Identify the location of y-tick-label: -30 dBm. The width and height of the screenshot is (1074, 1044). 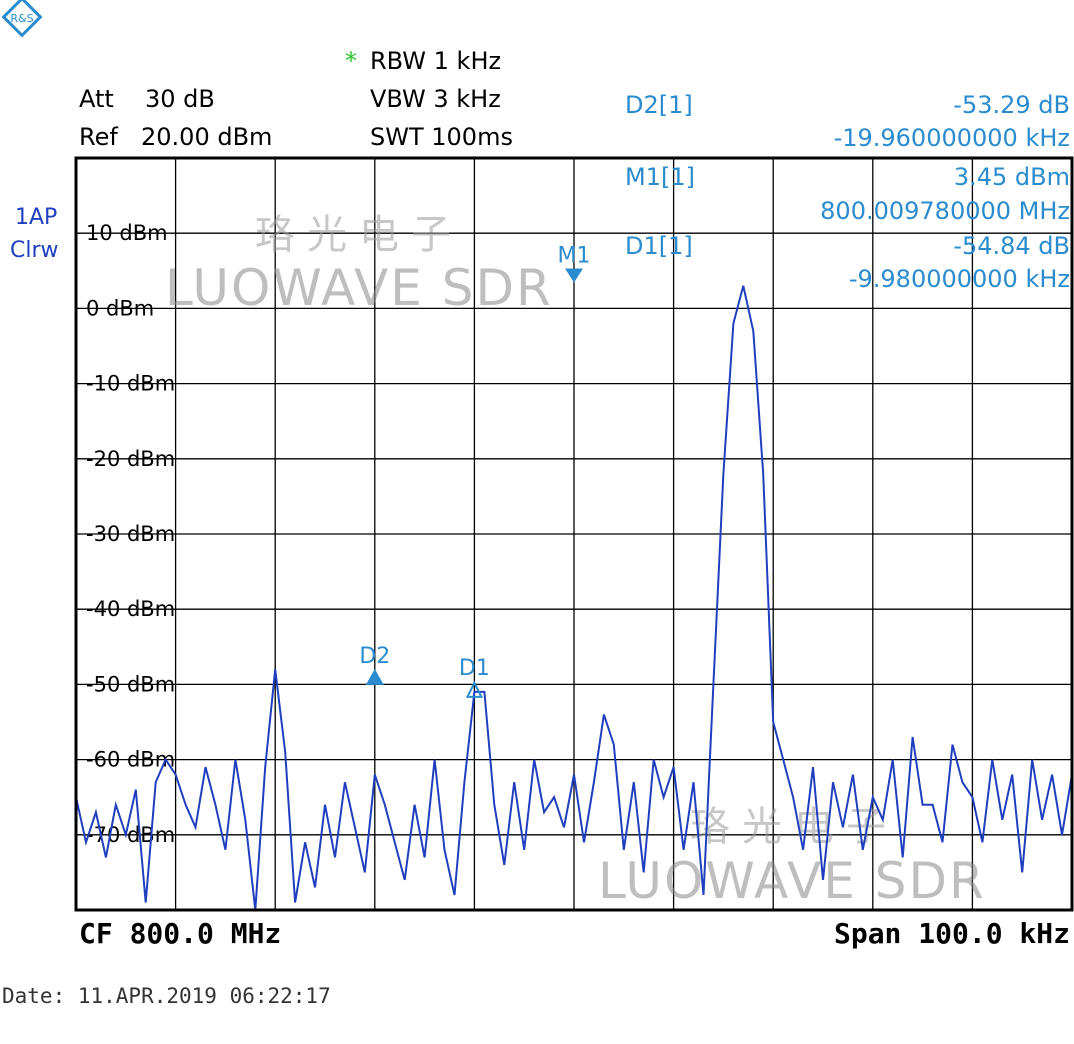
(130, 534).